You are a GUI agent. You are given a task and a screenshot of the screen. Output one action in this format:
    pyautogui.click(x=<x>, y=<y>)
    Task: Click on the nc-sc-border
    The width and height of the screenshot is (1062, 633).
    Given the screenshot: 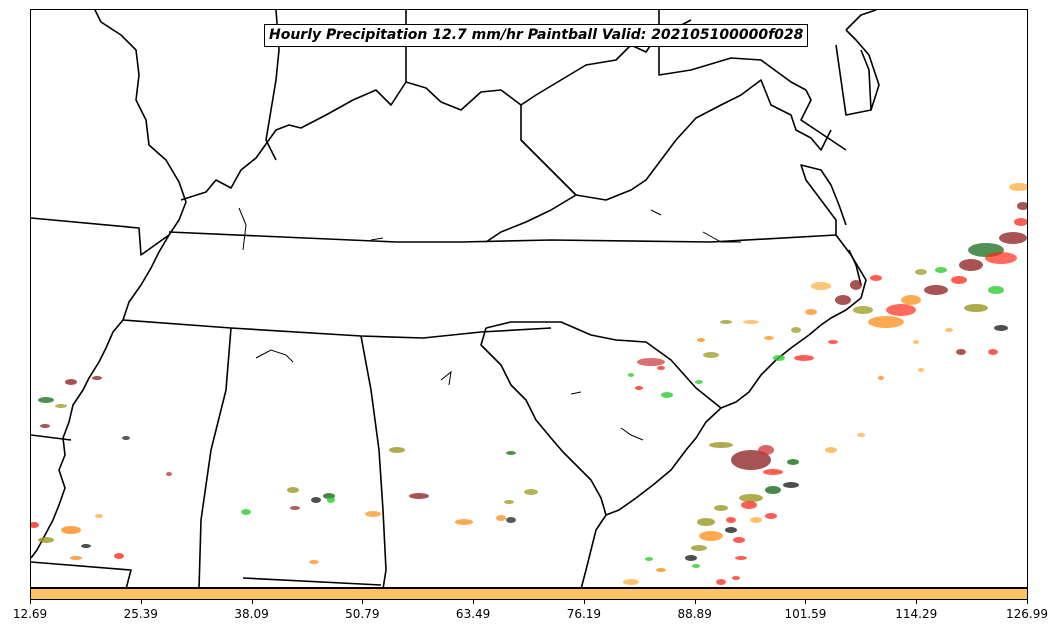 What is the action you would take?
    pyautogui.click(x=603, y=365)
    